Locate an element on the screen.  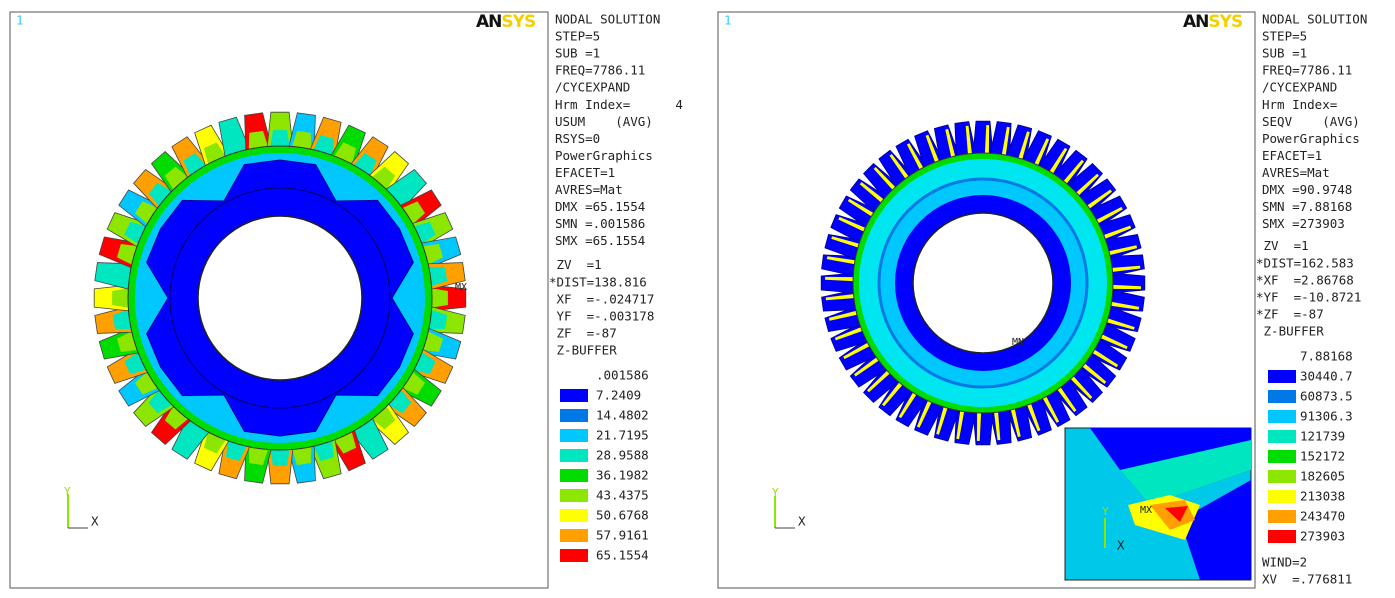
info-line: STEP=5 is located at coordinates (1284, 36).